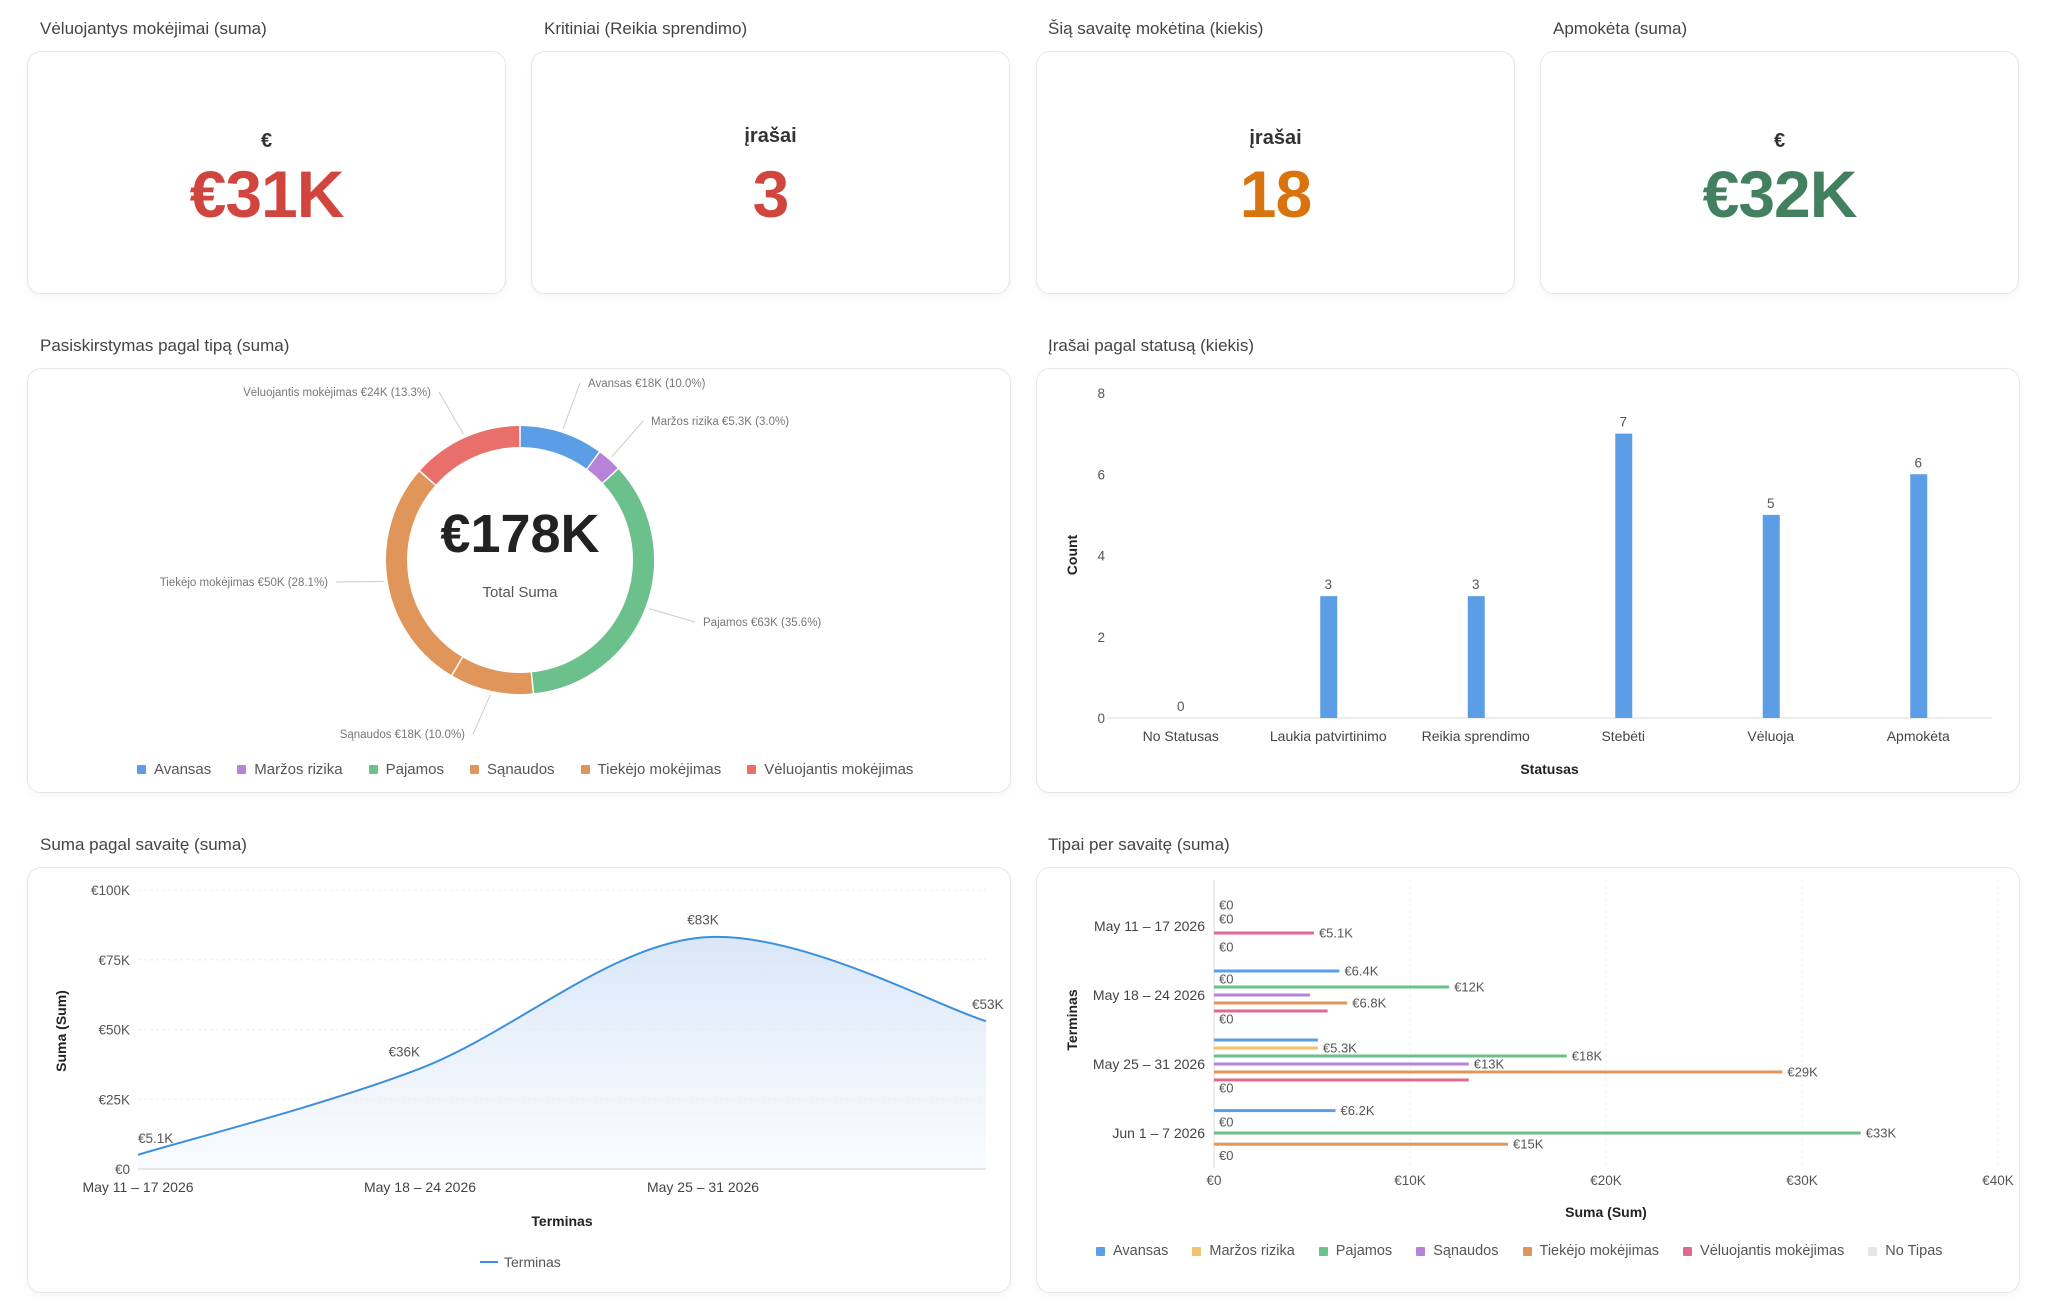 The height and width of the screenshot is (1306, 2048). I want to click on bar-value-label: €33K, so click(1881, 1133).